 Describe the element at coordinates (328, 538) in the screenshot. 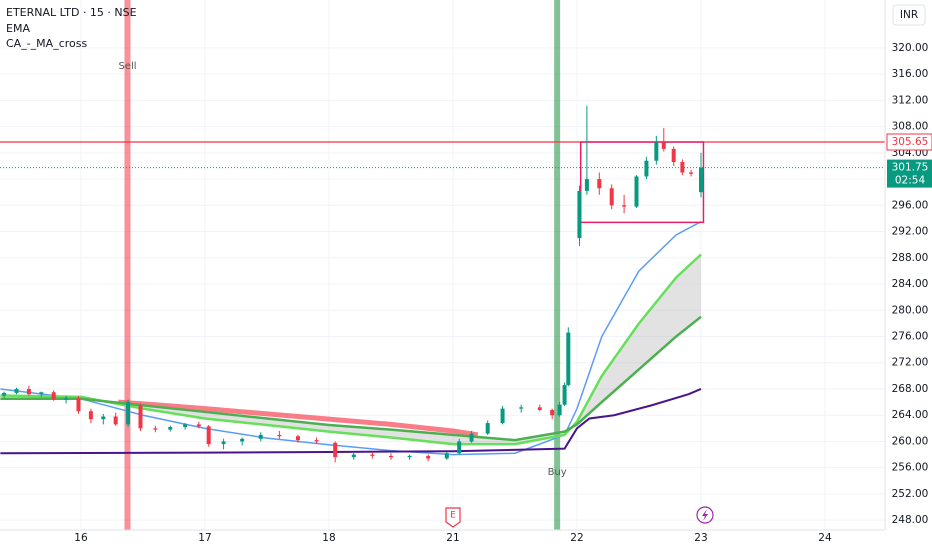

I see `x-tick-label: 18` at that location.